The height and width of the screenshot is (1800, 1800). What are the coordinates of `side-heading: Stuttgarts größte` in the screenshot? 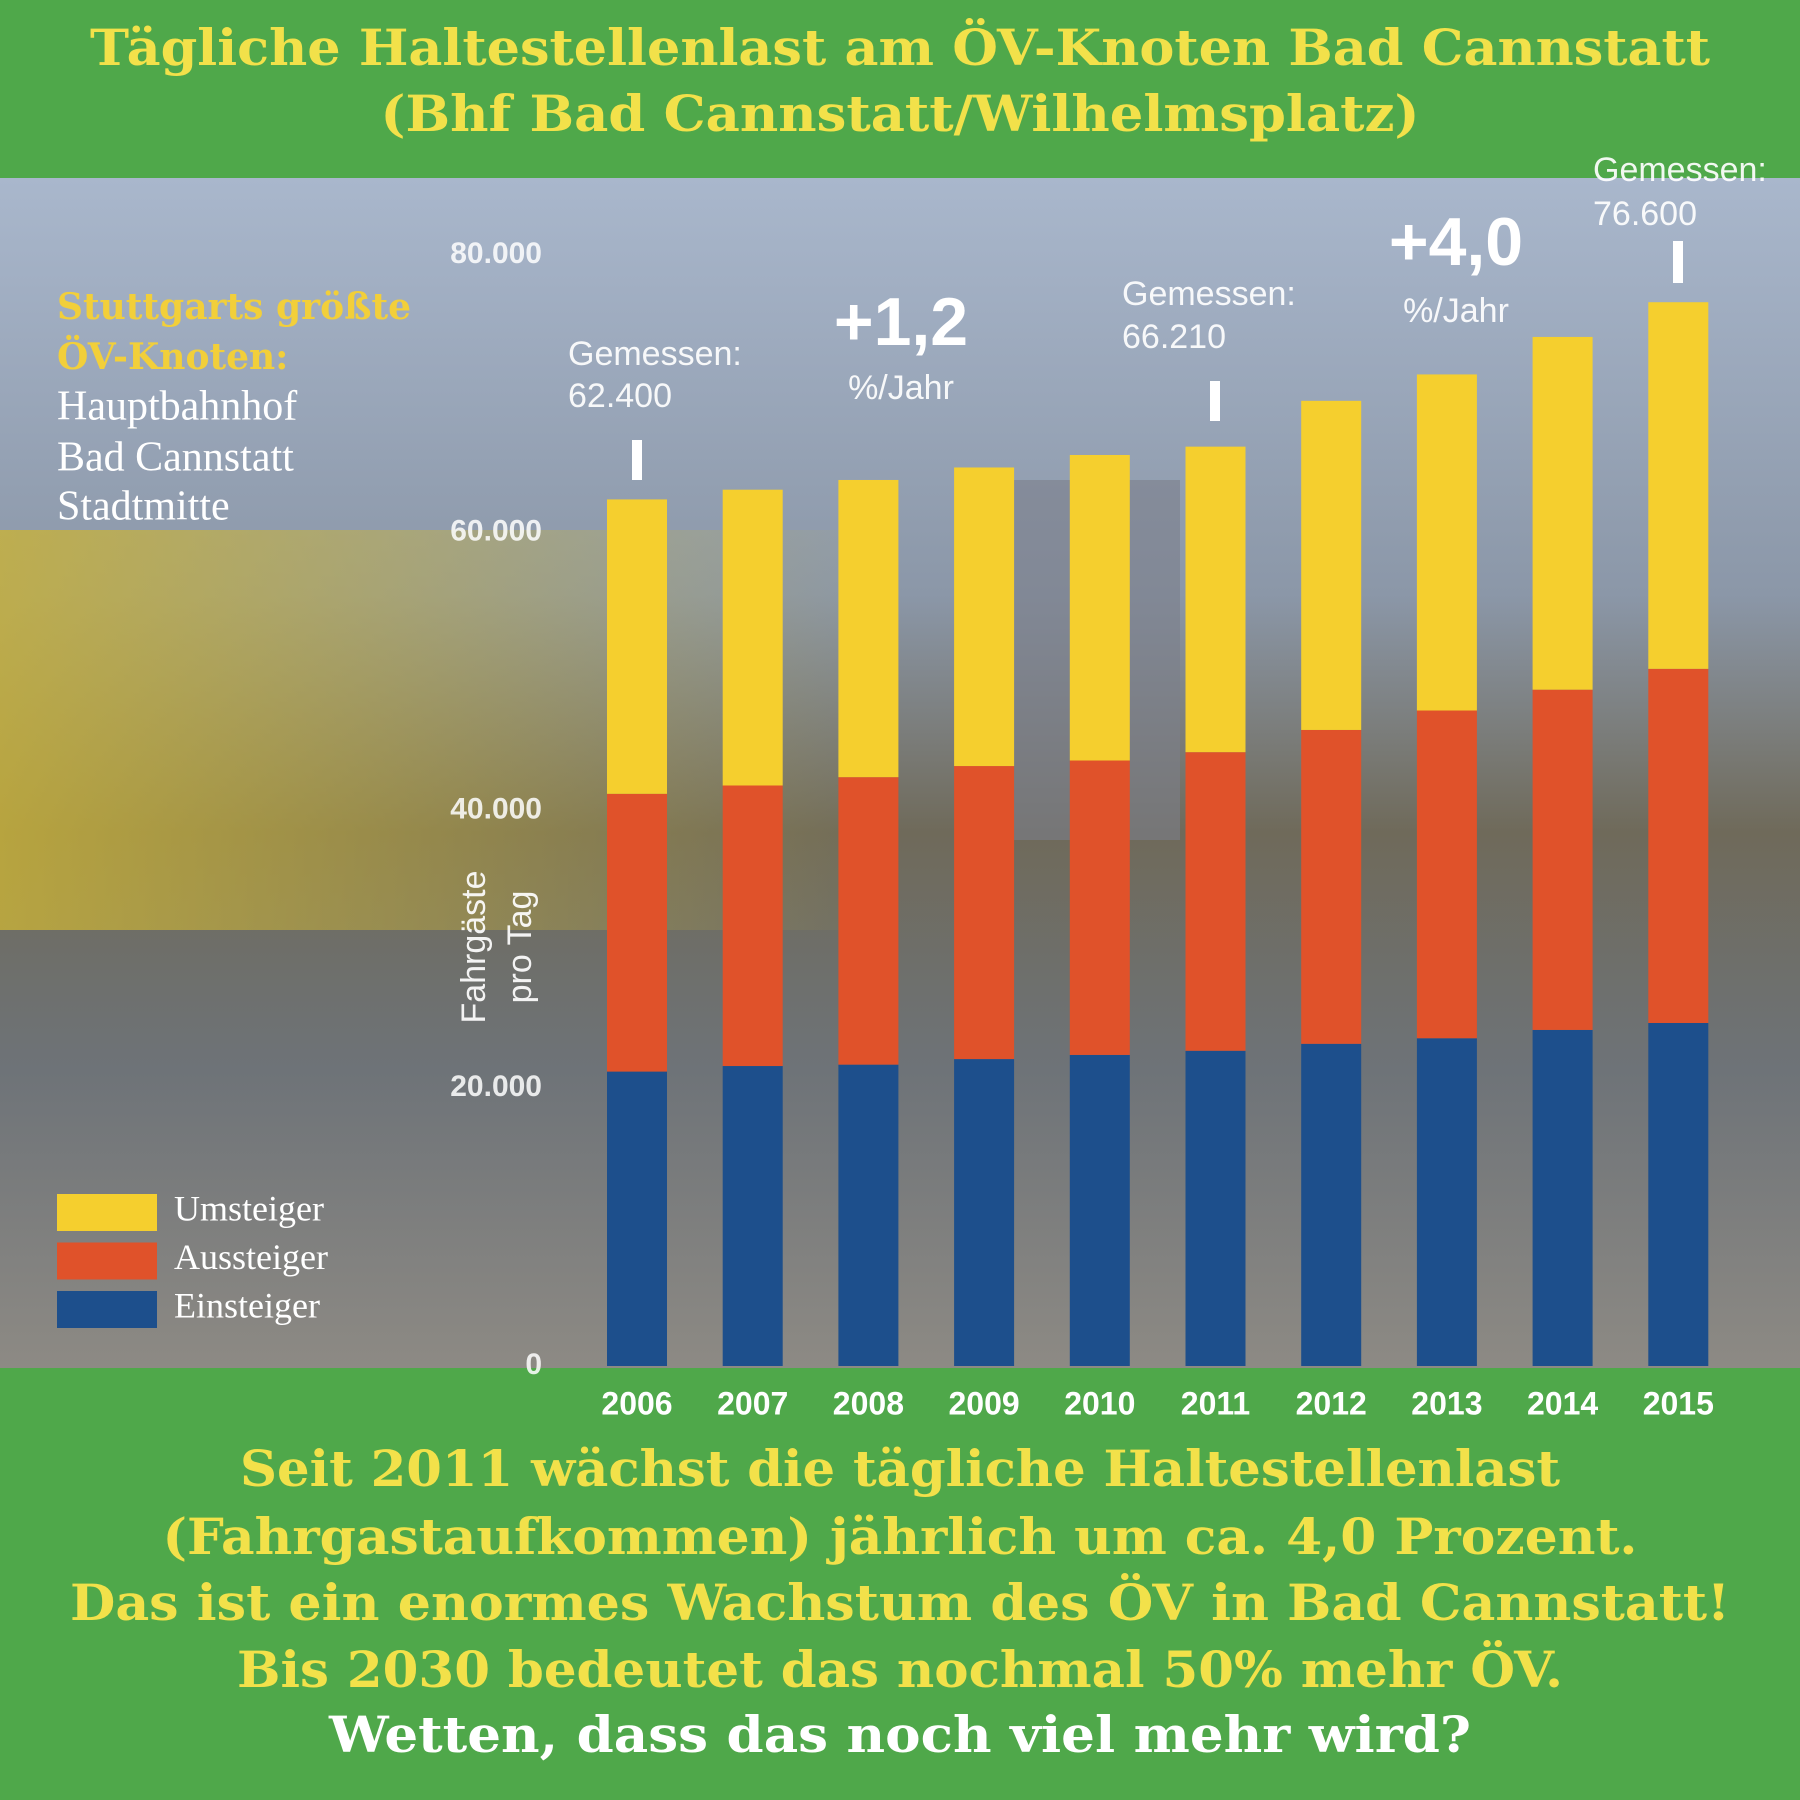 It's located at (234, 307).